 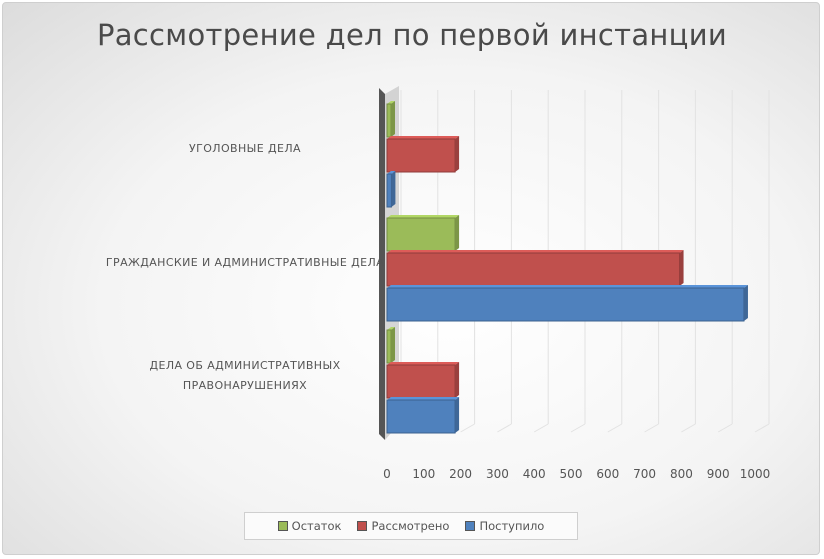 I want to click on x-tick-label: 0, so click(x=387, y=474).